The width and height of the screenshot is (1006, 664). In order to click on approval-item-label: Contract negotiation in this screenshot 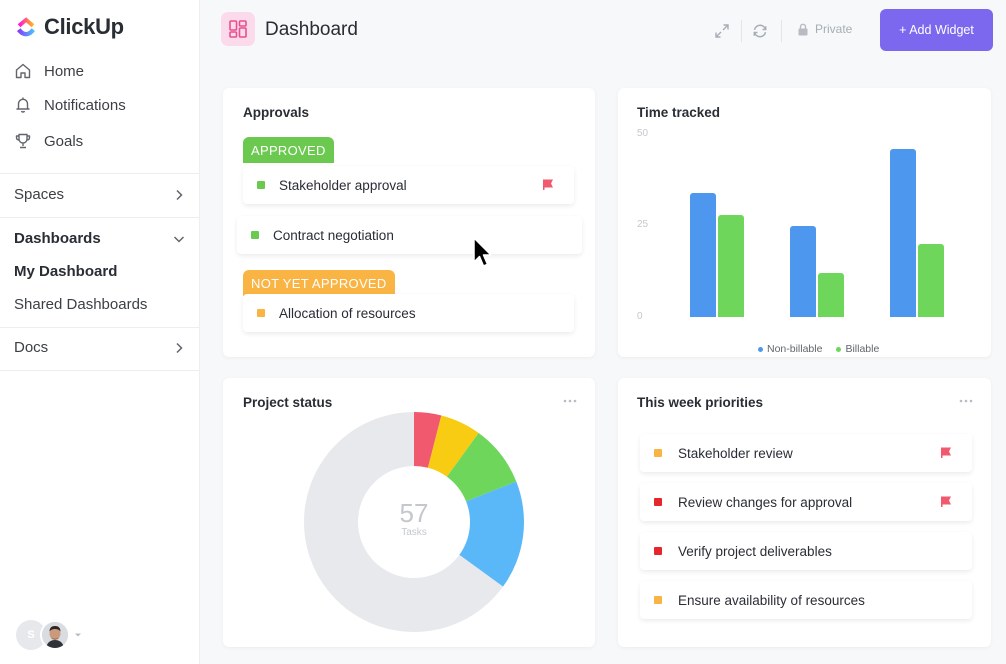, I will do `click(333, 235)`.